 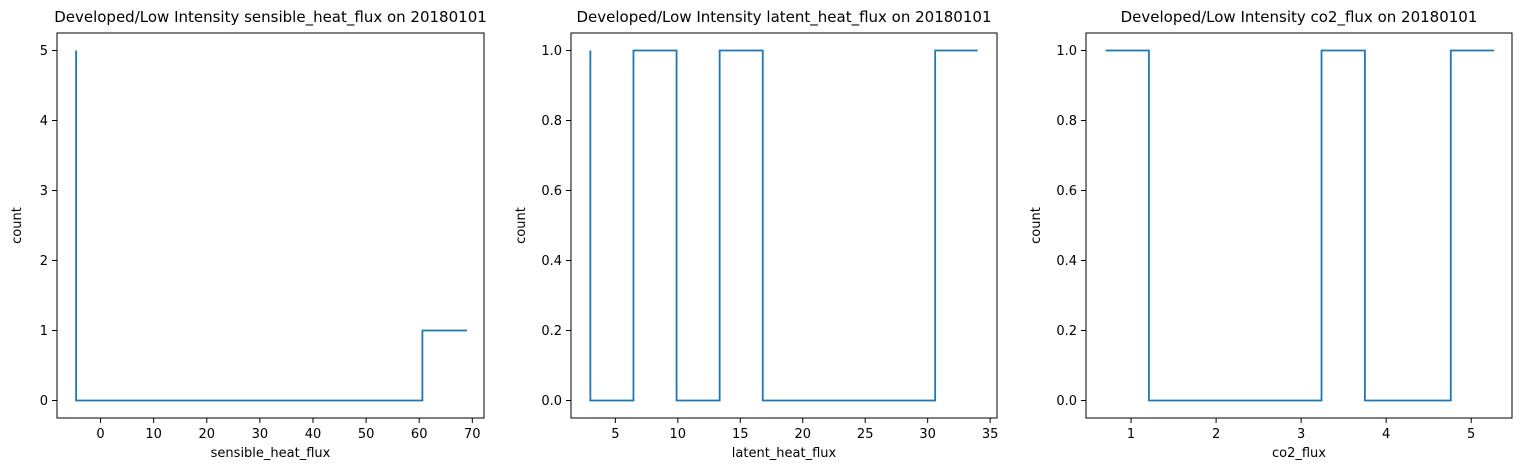 What do you see at coordinates (100, 434) in the screenshot?
I see `x-tick-label: 0` at bounding box center [100, 434].